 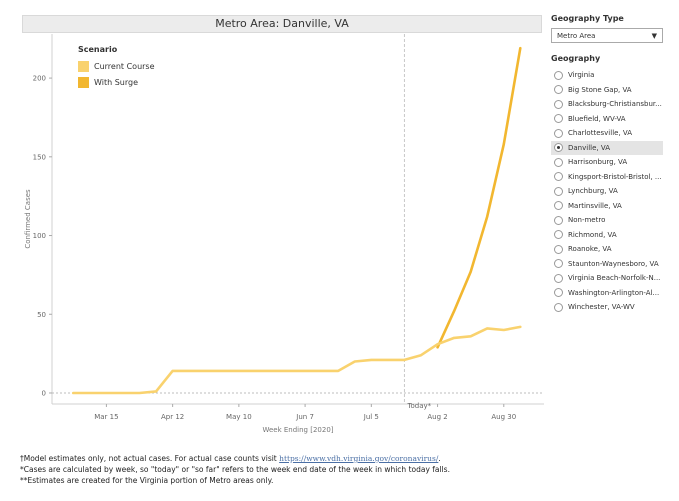 I want to click on y-tick-label: 50, so click(x=41, y=315).